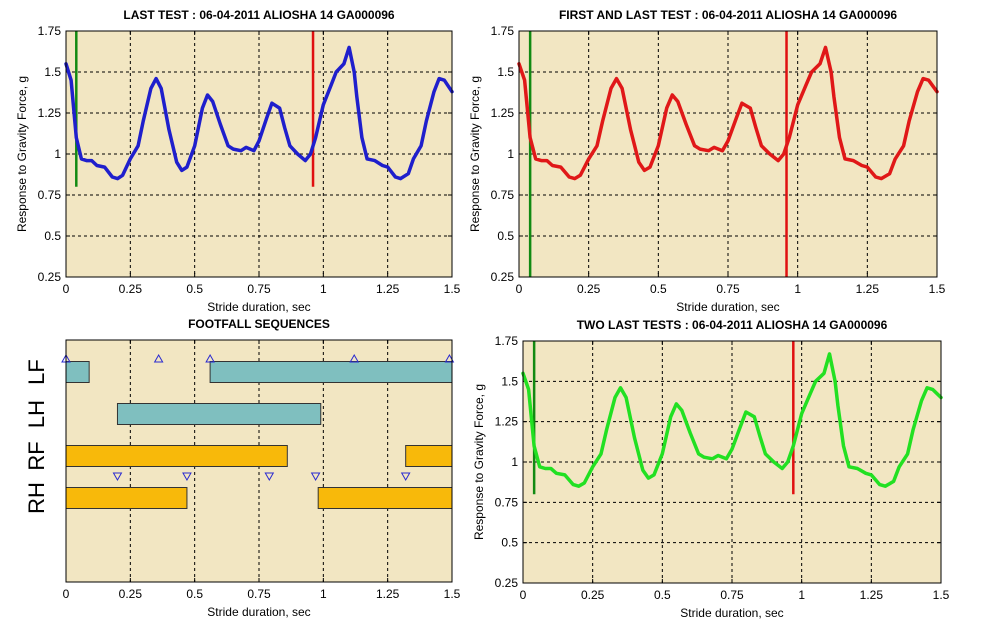  What do you see at coordinates (219, 414) in the screenshot?
I see `footfall-bar-lh` at bounding box center [219, 414].